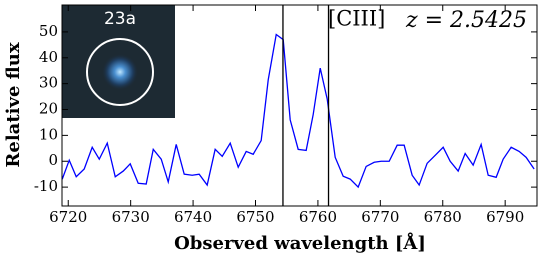  I want to click on x-axis-label: Observed wavelength [Å], so click(300, 242).